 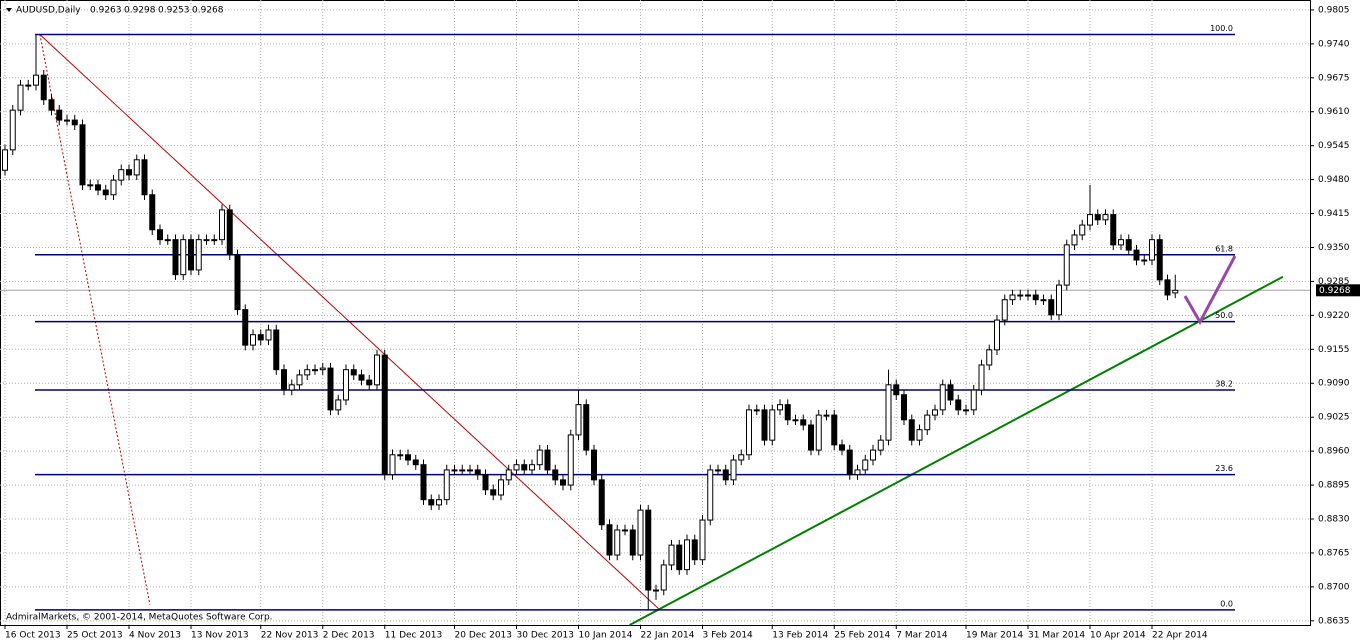 I want to click on x-tick-label: 22 Nov 2013, so click(x=290, y=636).